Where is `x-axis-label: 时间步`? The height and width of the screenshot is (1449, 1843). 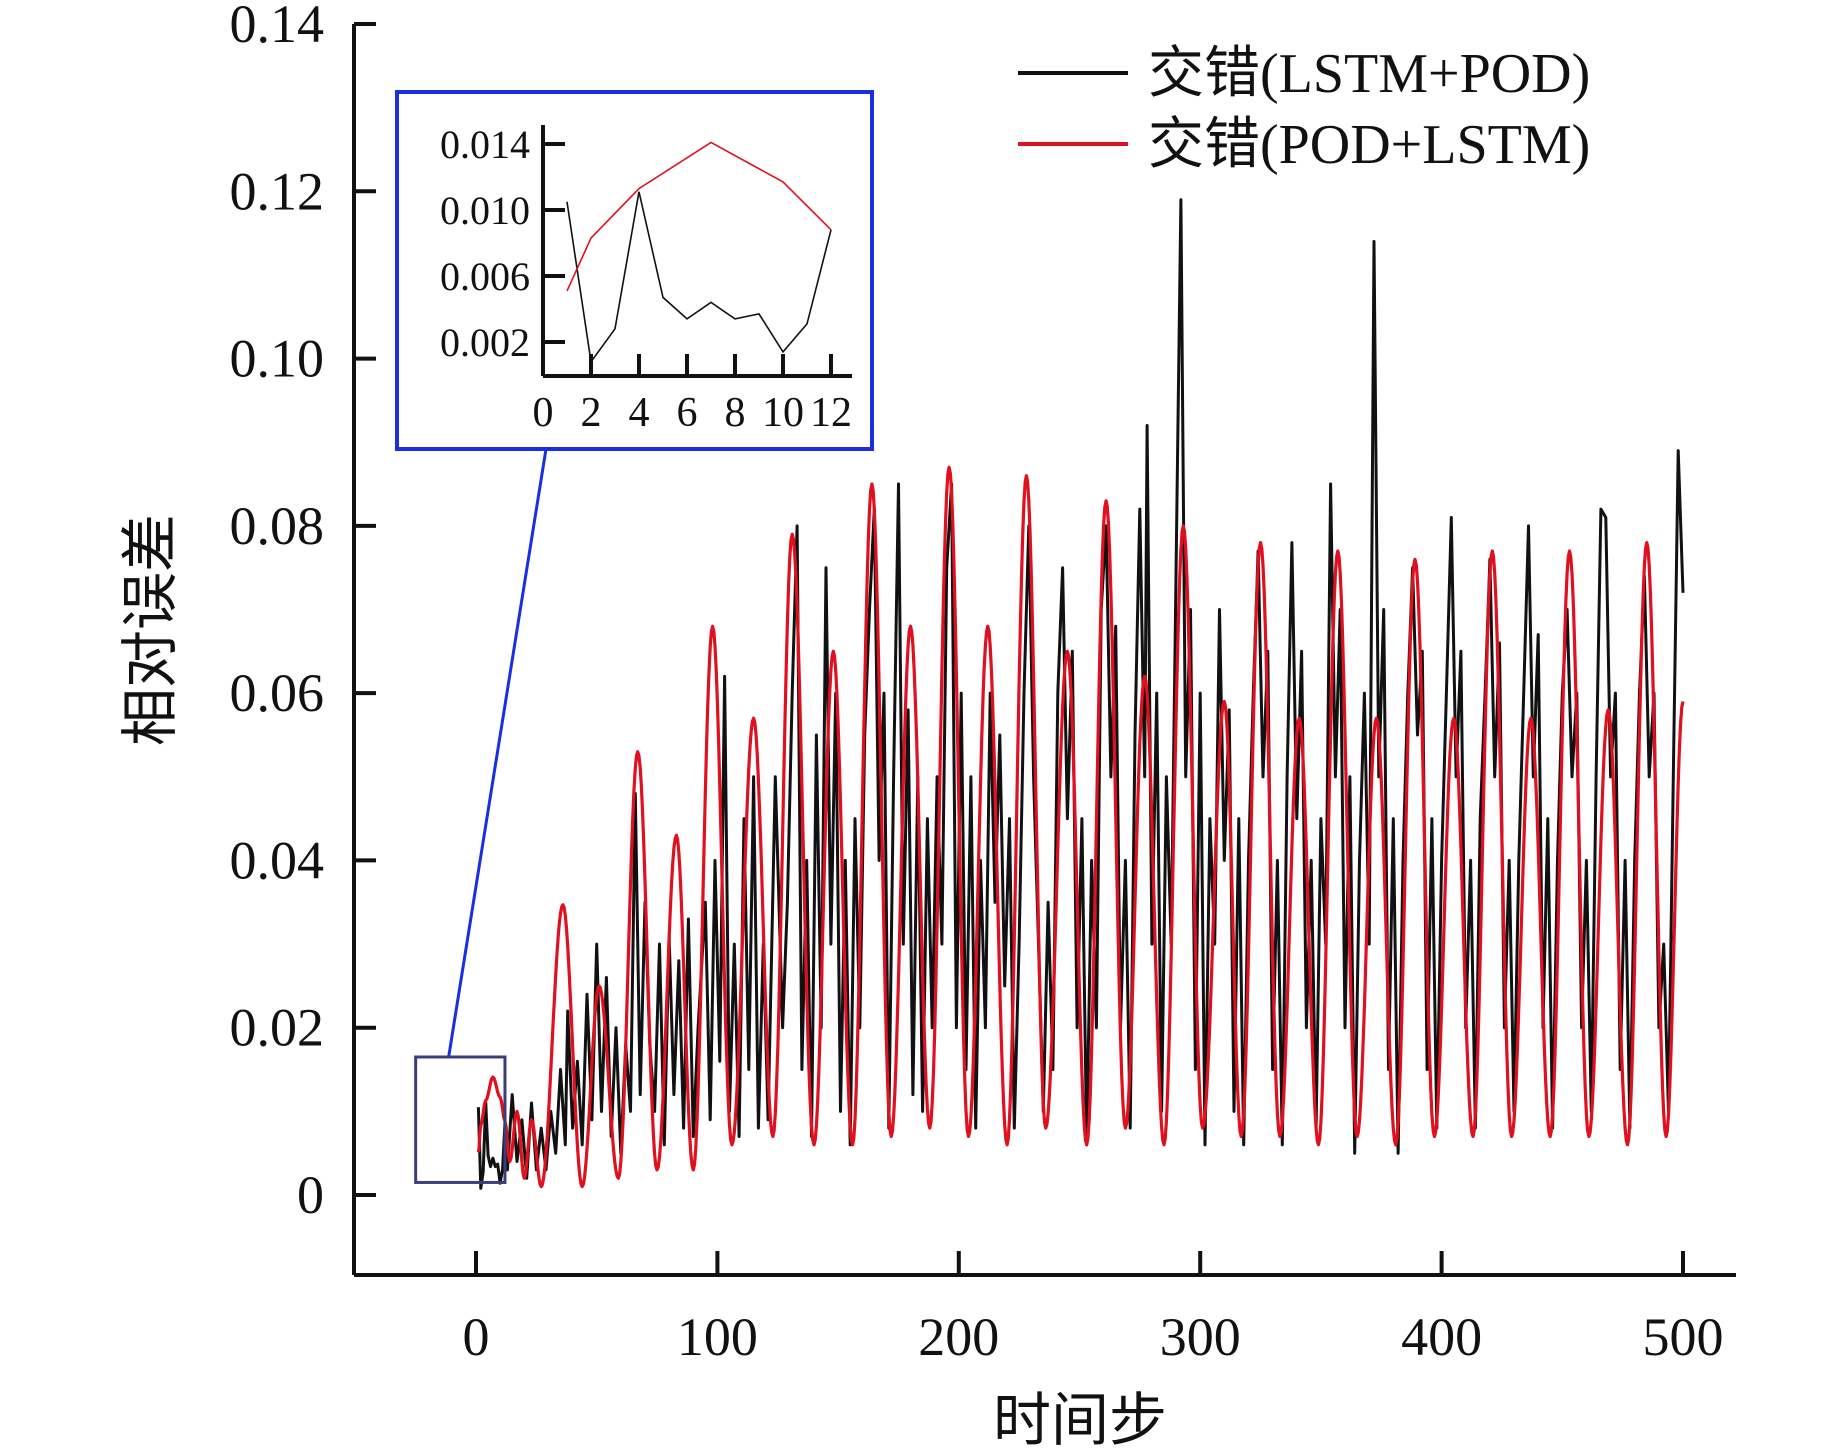
x-axis-label: 时间步 is located at coordinates (1080, 1418).